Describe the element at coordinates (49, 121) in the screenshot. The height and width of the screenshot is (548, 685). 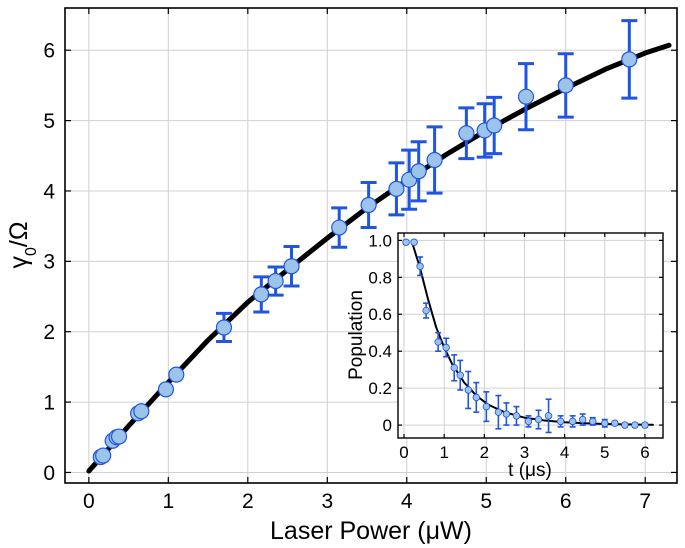
I see `y-tick-label: 5` at that location.